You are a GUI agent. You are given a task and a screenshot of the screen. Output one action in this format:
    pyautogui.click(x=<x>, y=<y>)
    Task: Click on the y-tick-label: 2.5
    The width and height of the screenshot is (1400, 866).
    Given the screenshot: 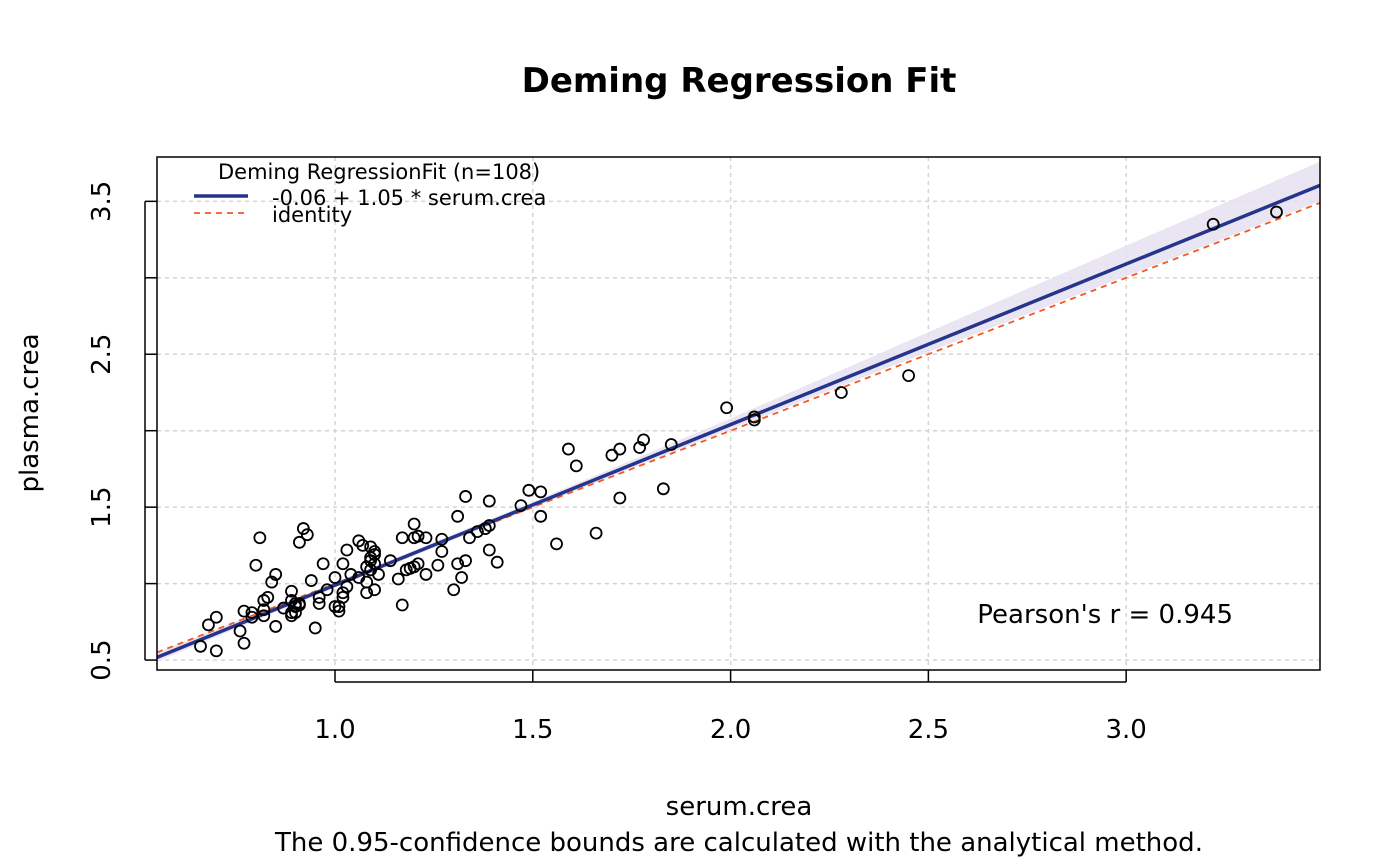 What is the action you would take?
    pyautogui.click(x=102, y=354)
    